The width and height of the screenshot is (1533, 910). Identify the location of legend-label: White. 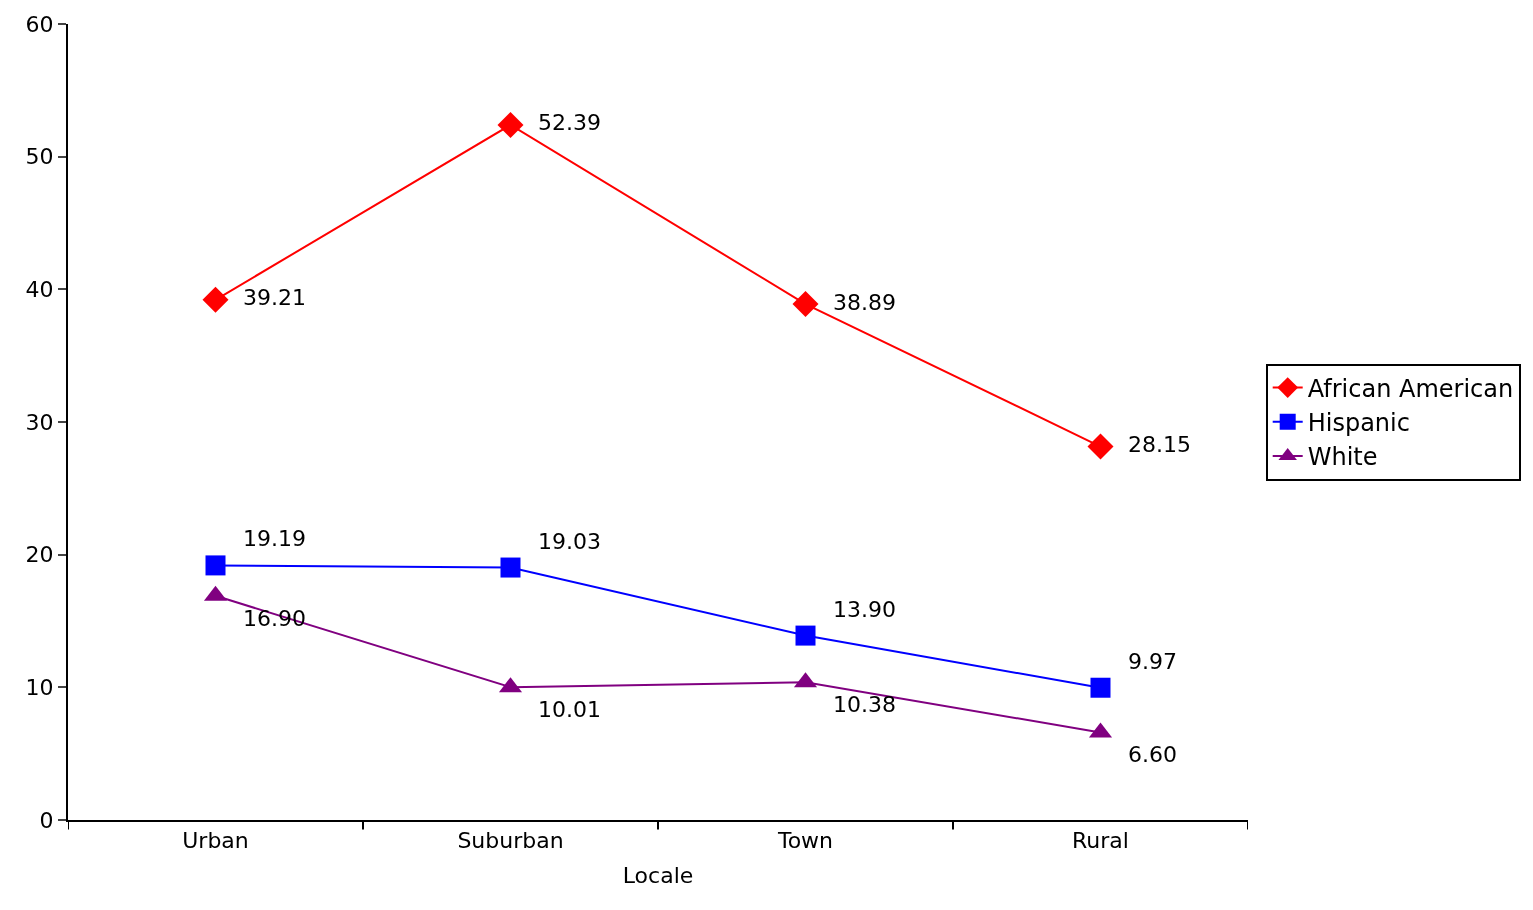
(1342, 457).